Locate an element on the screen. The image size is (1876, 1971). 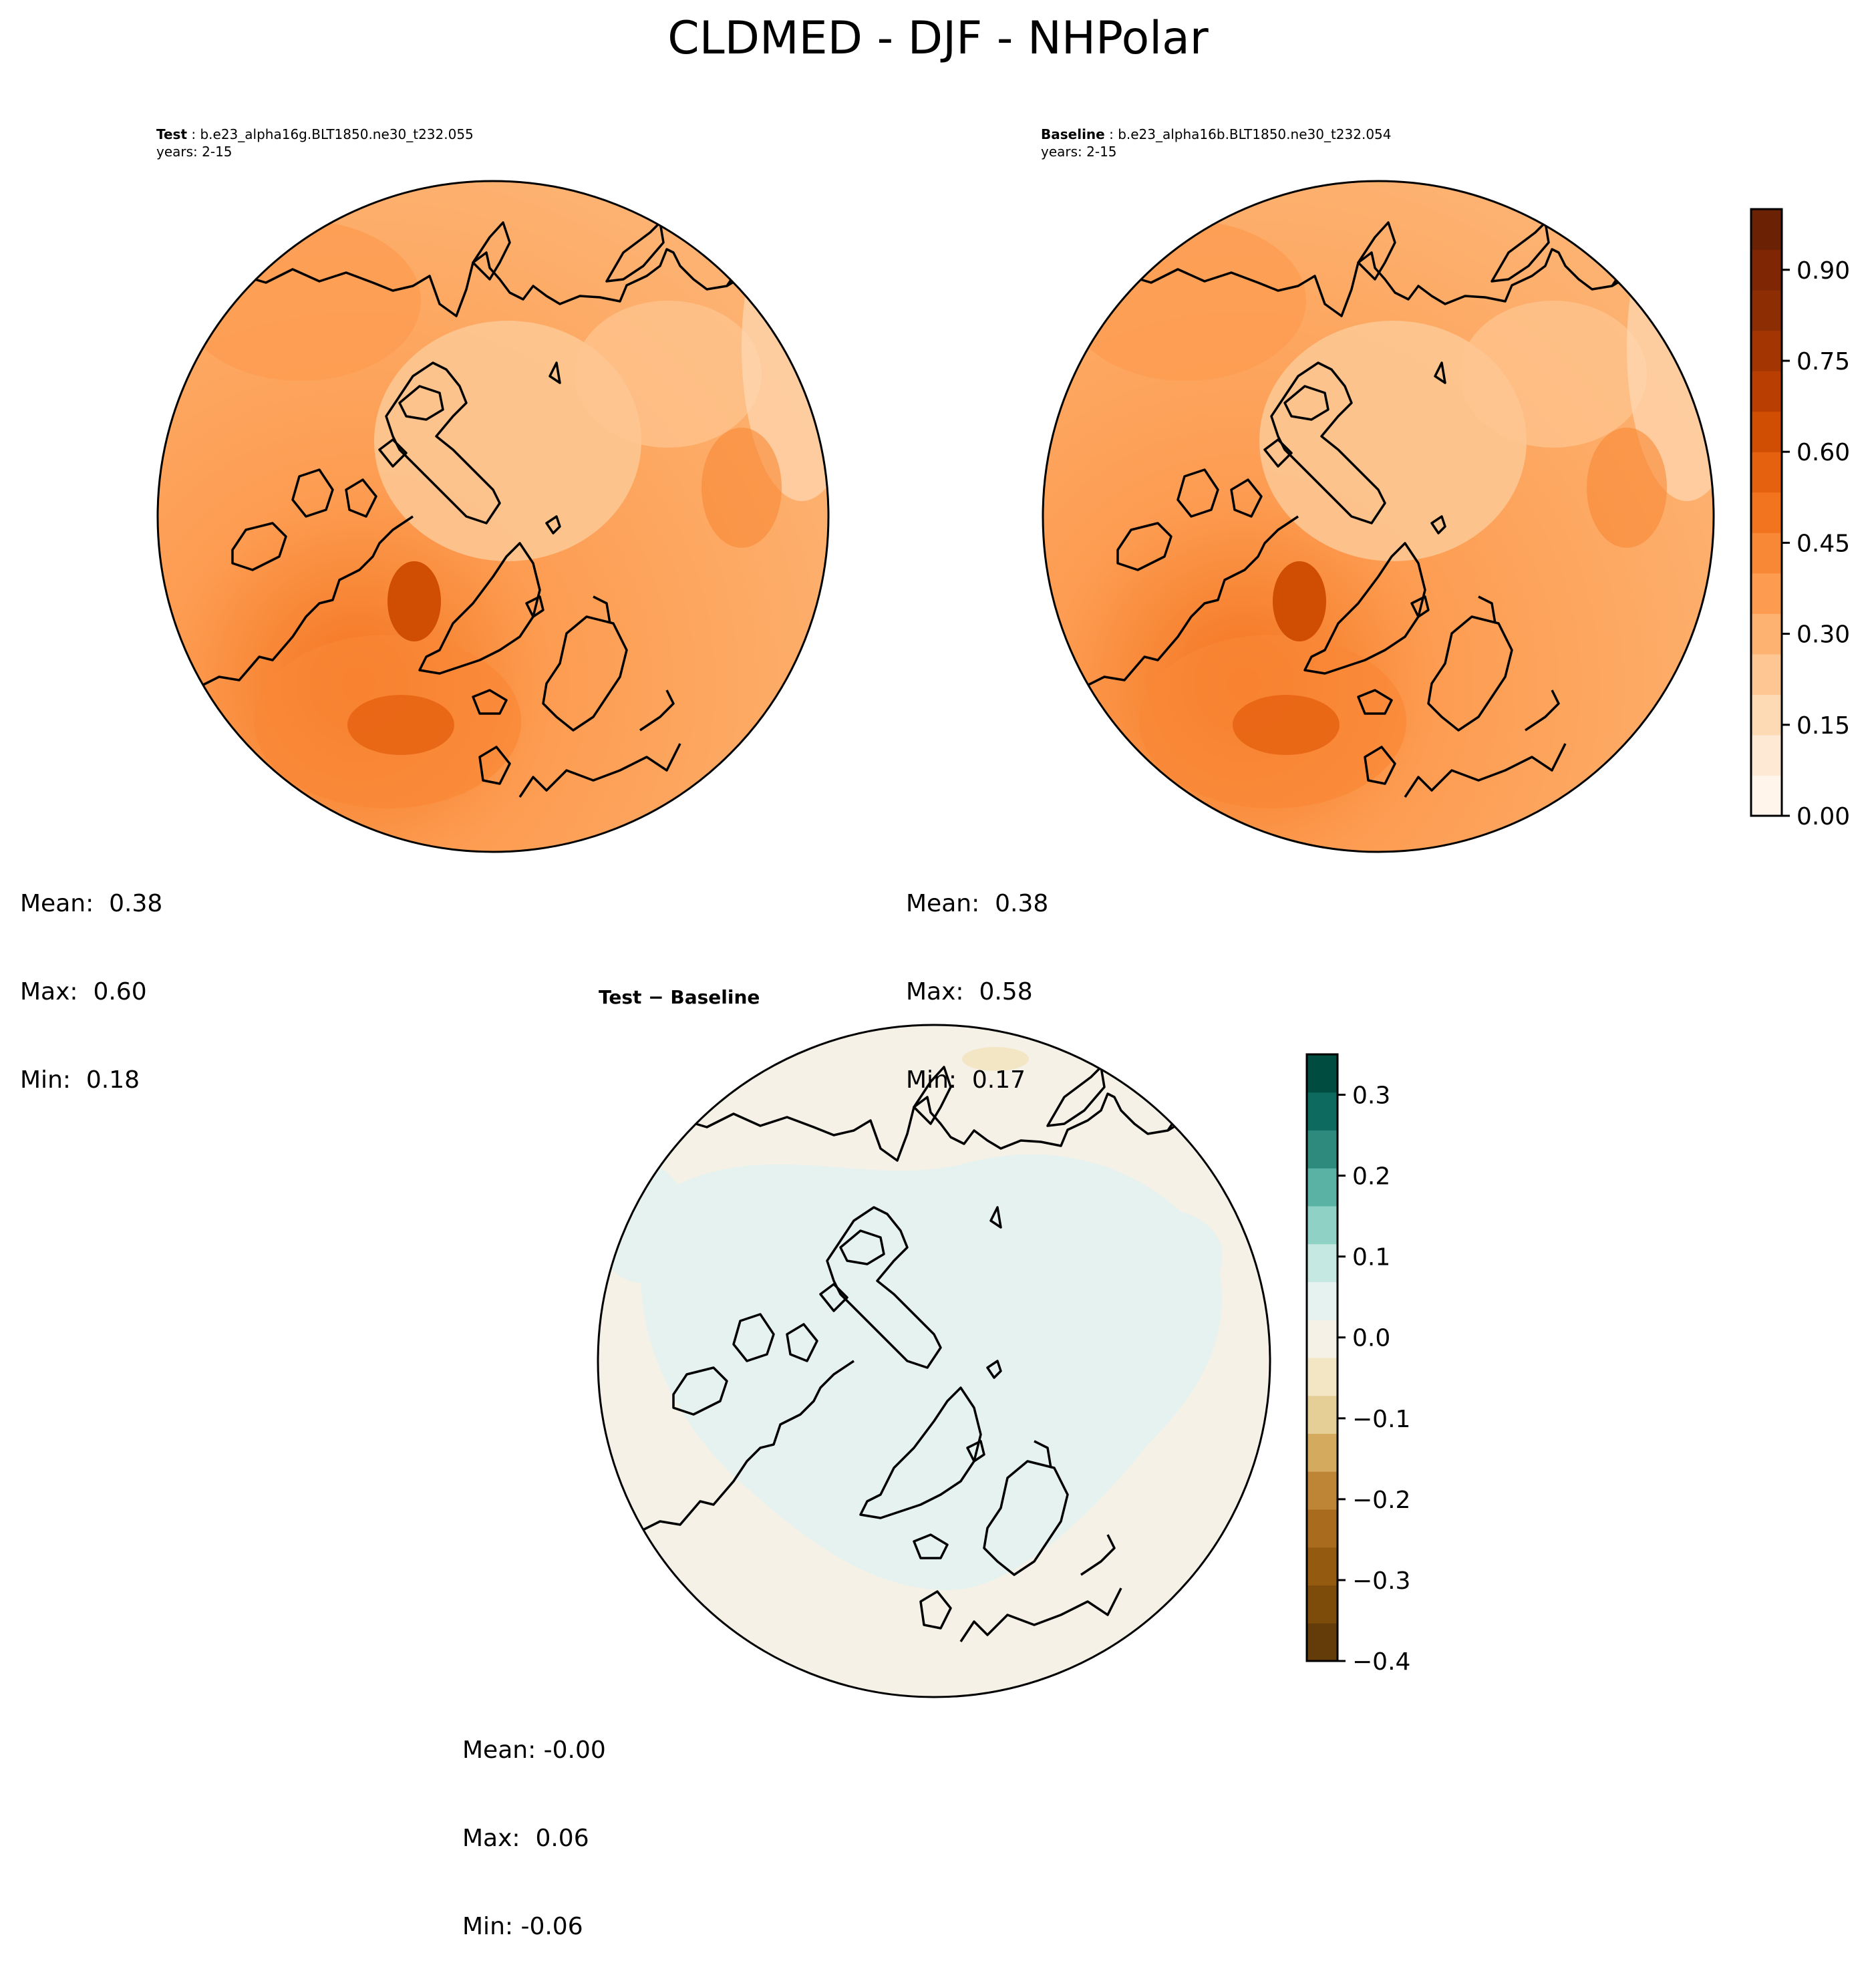
difference-colorbar: 0.3 0.2 0.1 0.0 −0.1 −0.2 −0.3 −0.4 is located at coordinates (1357, 1364).